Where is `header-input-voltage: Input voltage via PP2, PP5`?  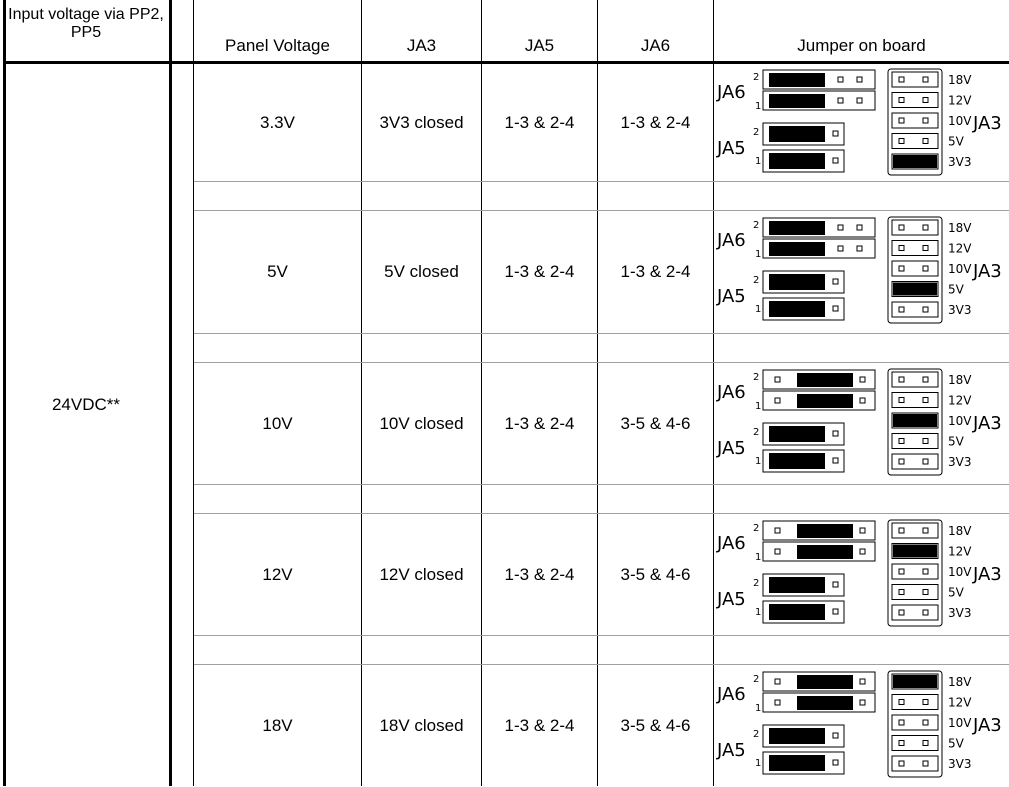 header-input-voltage: Input voltage via PP2, PP5 is located at coordinates (86, 23).